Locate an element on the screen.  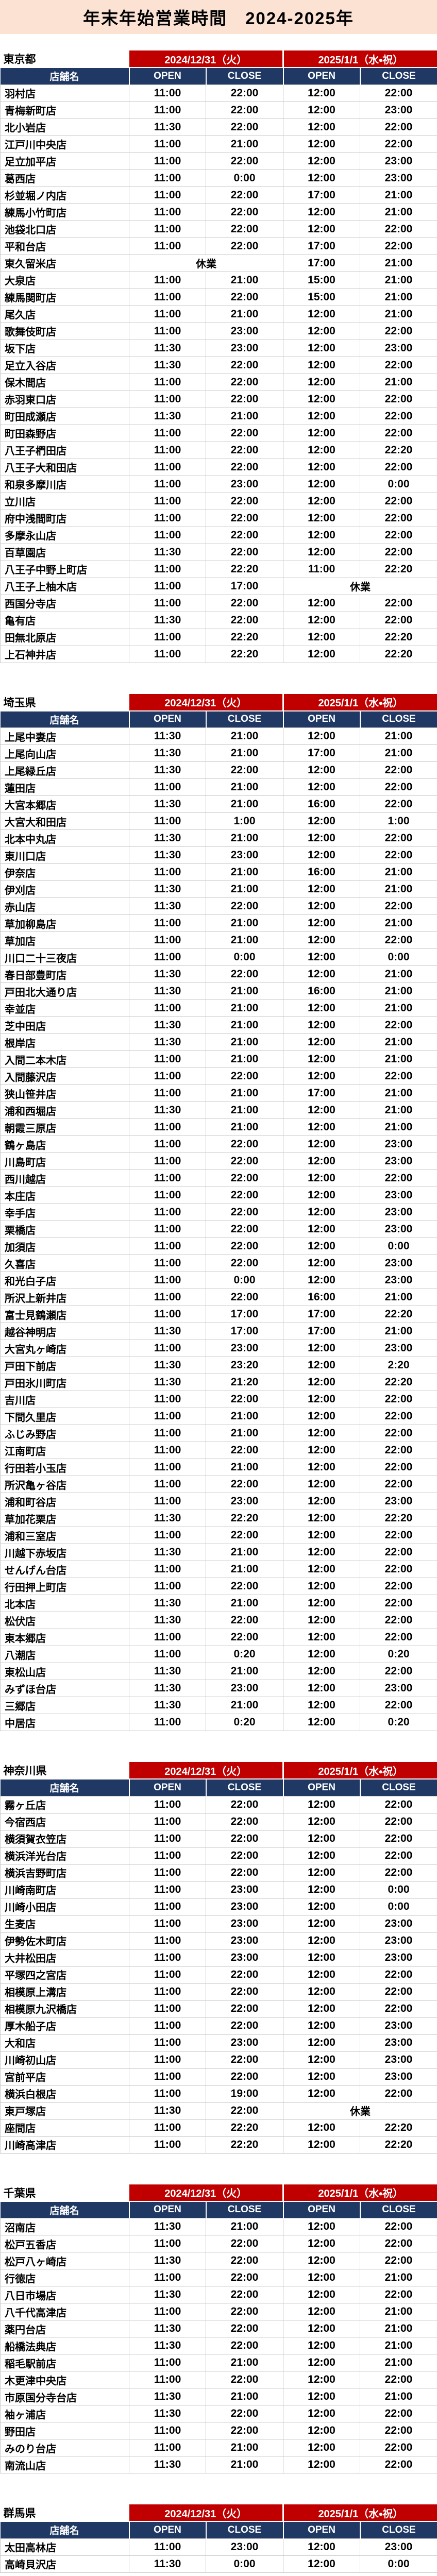
table-row: 平塚四之宮店 11:00 22:00 12:00 22:00 is located at coordinates (218, 1974).